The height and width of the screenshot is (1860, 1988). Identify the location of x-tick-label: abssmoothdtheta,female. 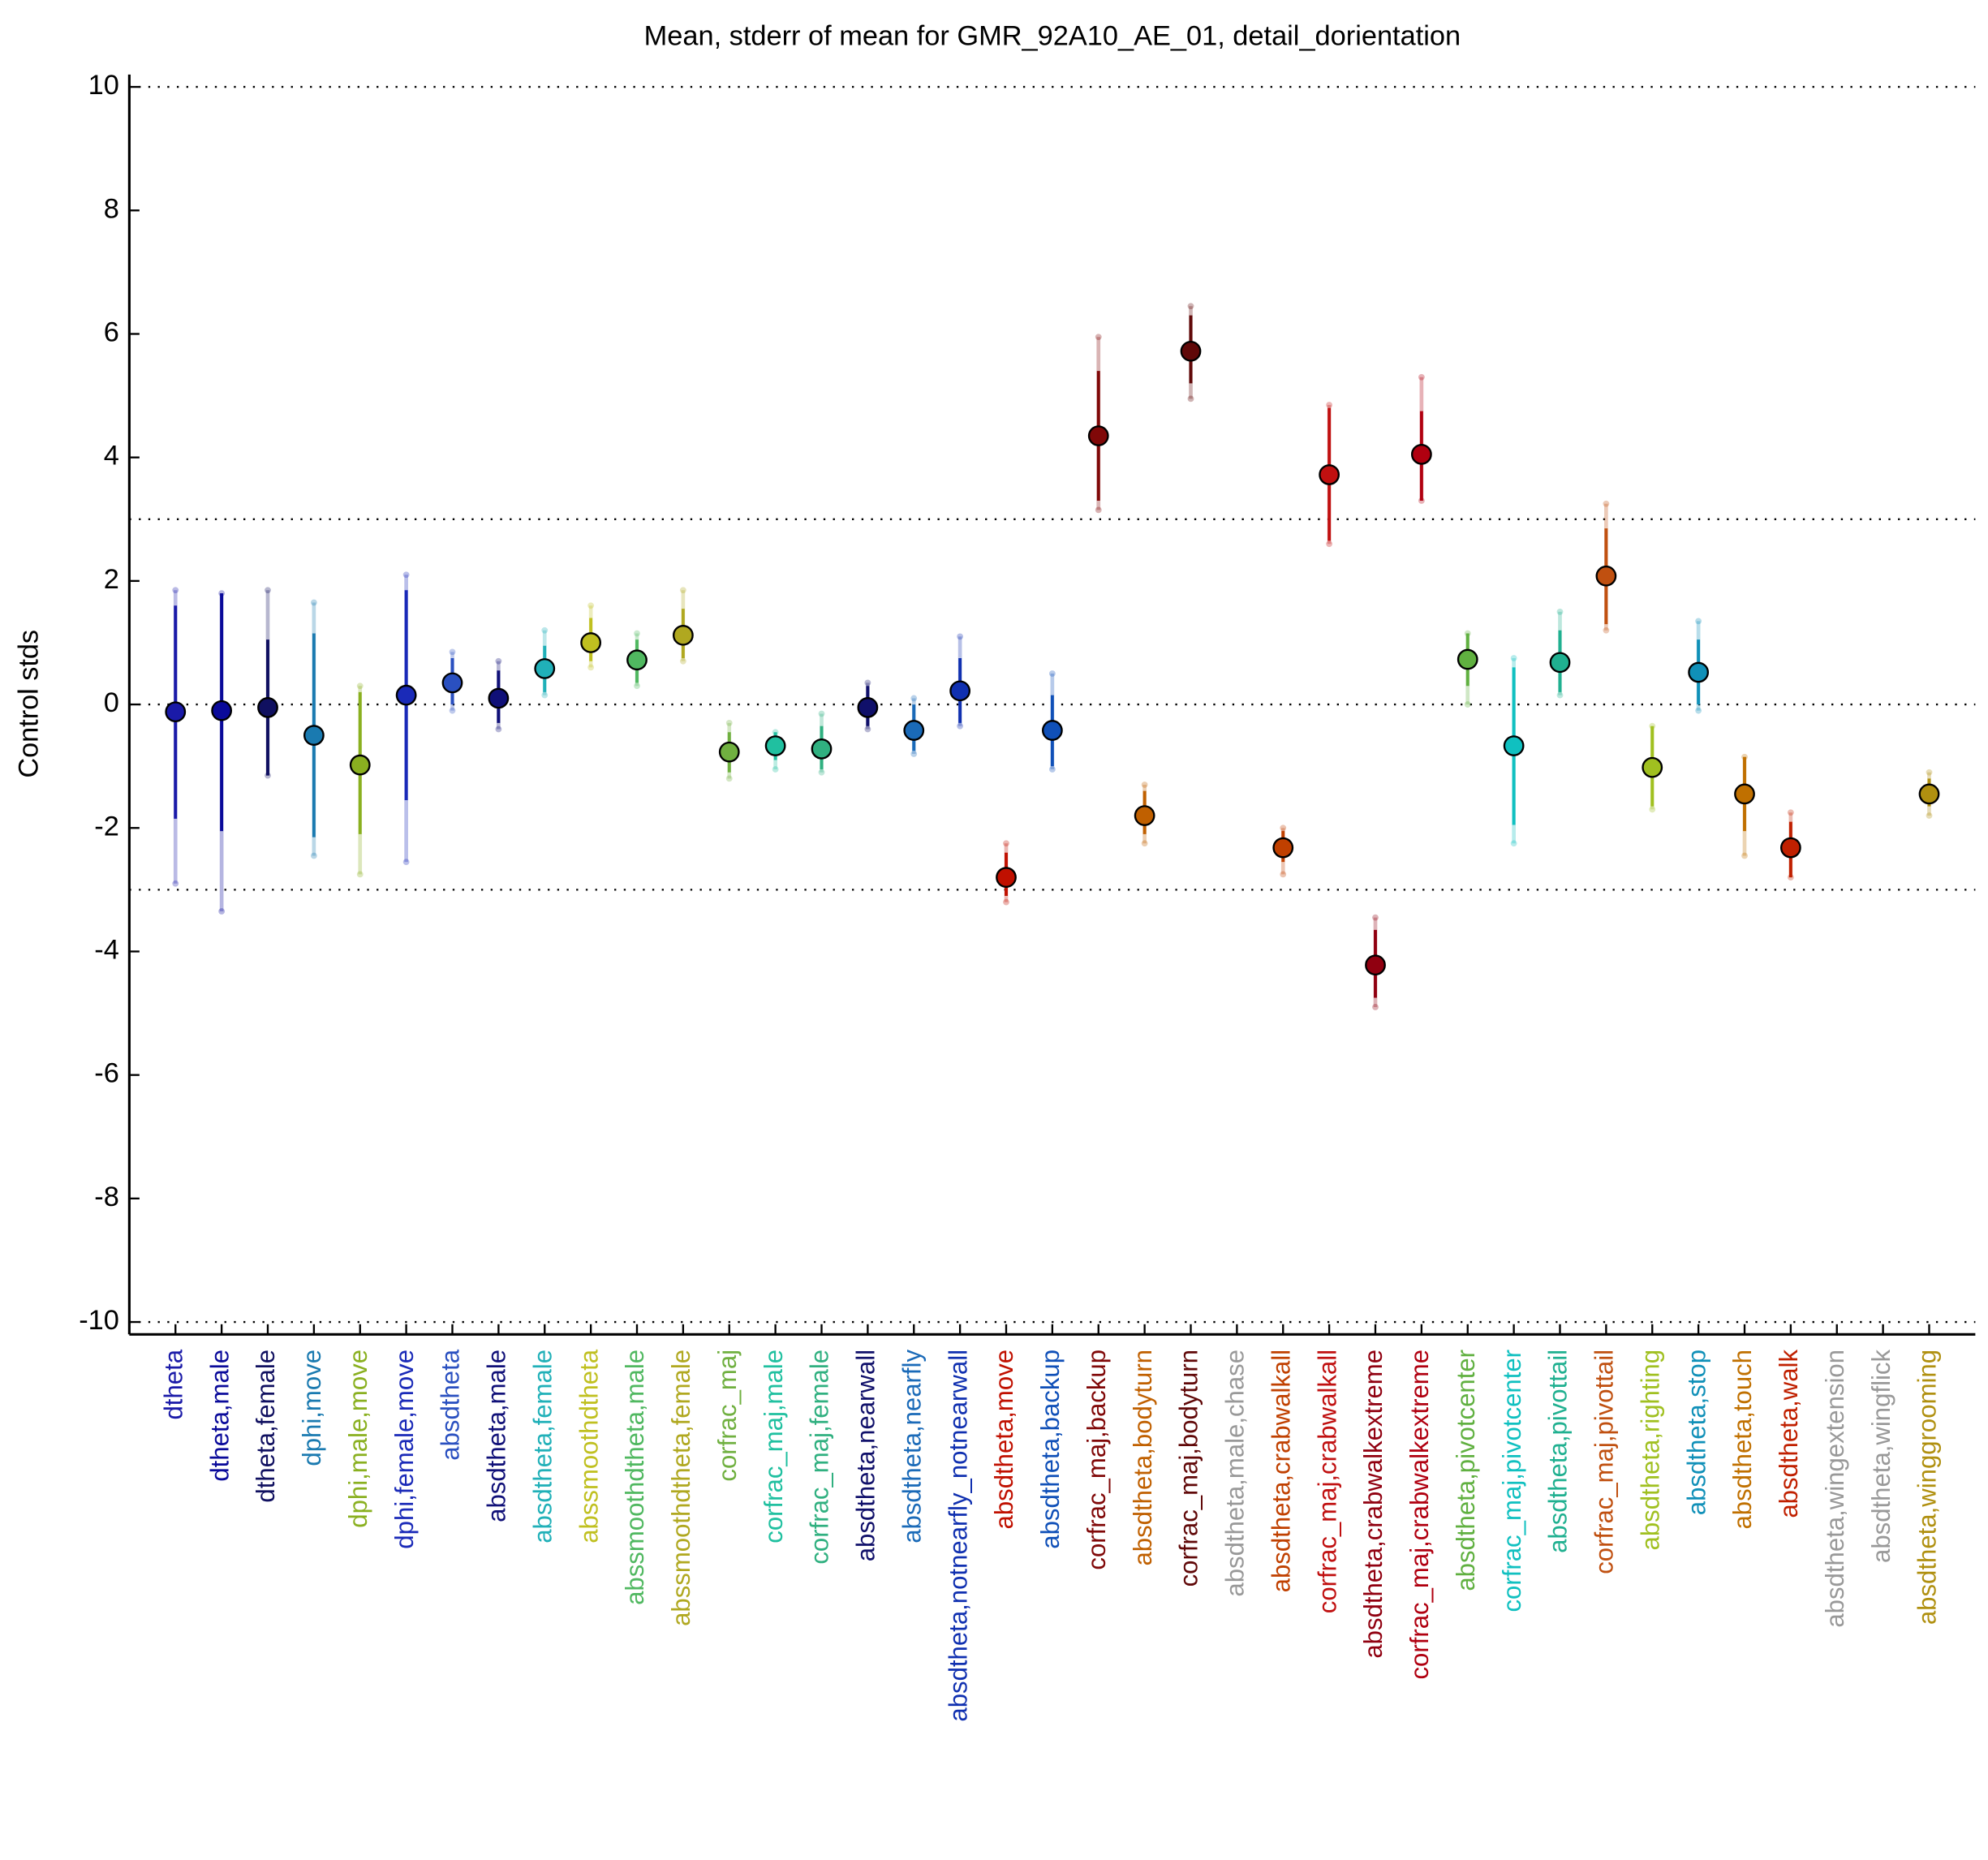
(681, 1488).